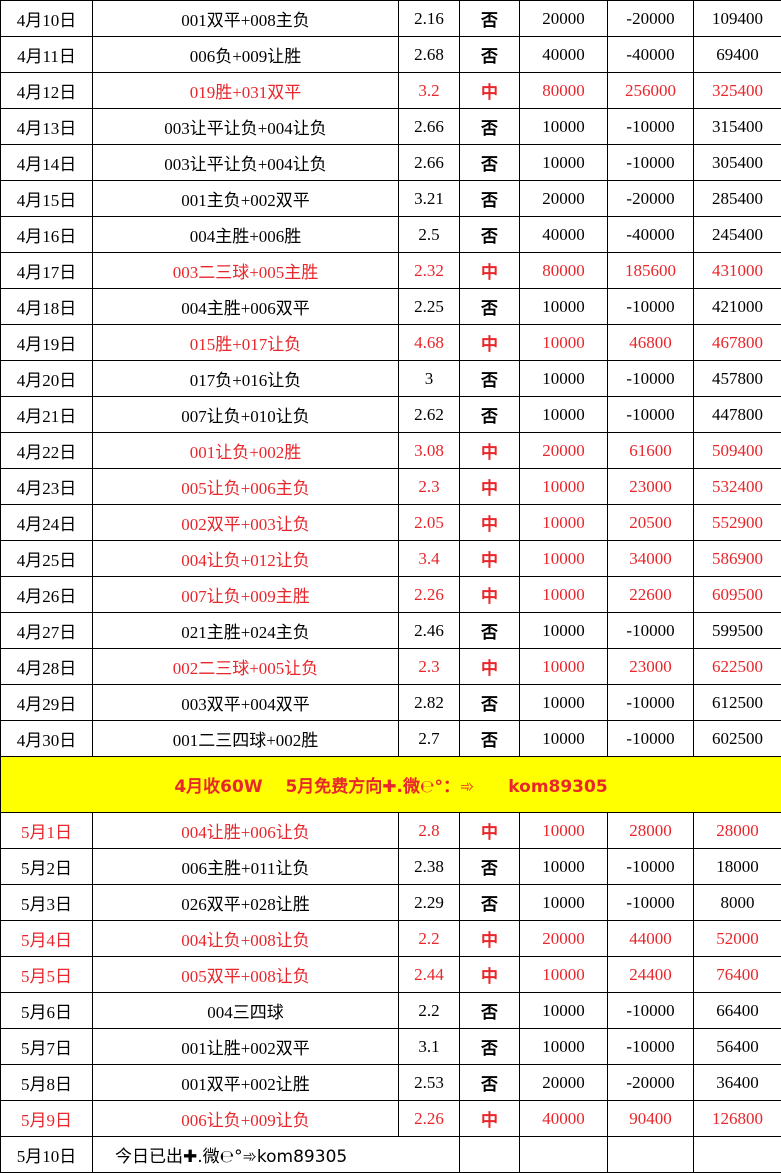 The image size is (781, 1173). What do you see at coordinates (737, 19) in the screenshot?
I see `balance-cell: 109400` at bounding box center [737, 19].